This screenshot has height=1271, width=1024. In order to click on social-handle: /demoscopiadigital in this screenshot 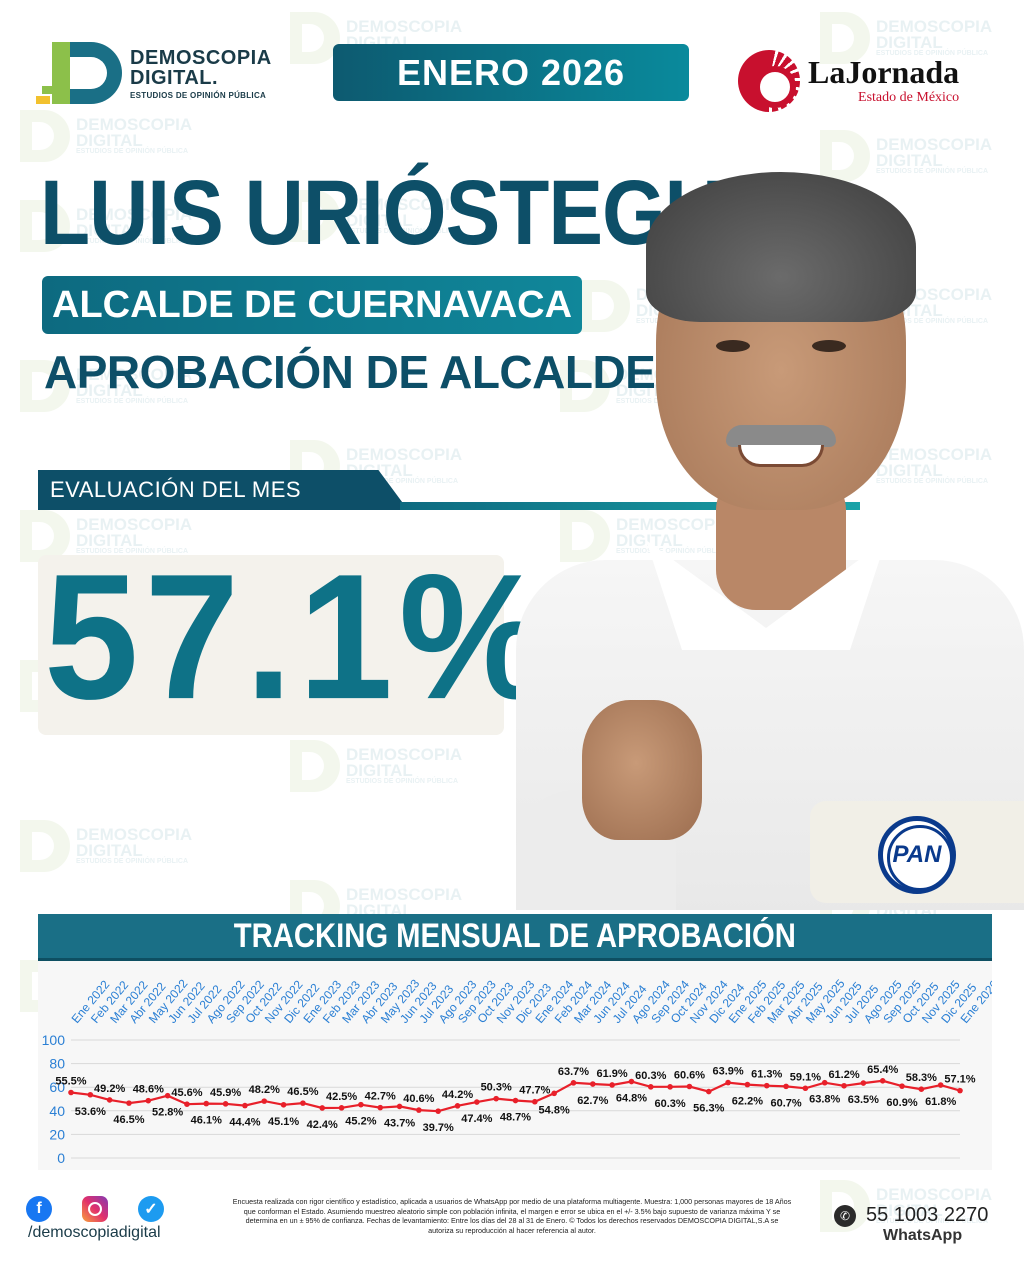, I will do `click(94, 1232)`.